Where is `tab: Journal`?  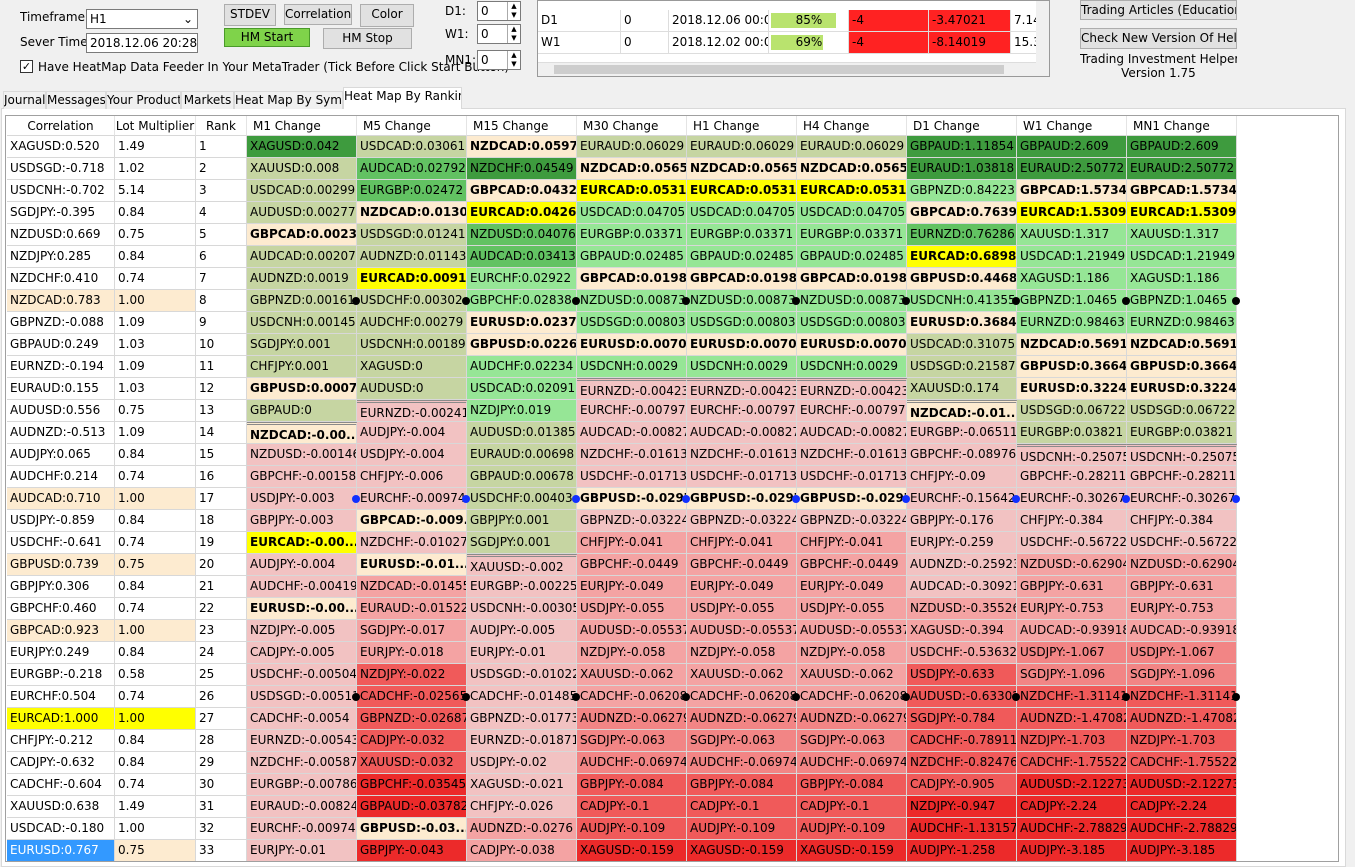 tab: Journal is located at coordinates (24, 100).